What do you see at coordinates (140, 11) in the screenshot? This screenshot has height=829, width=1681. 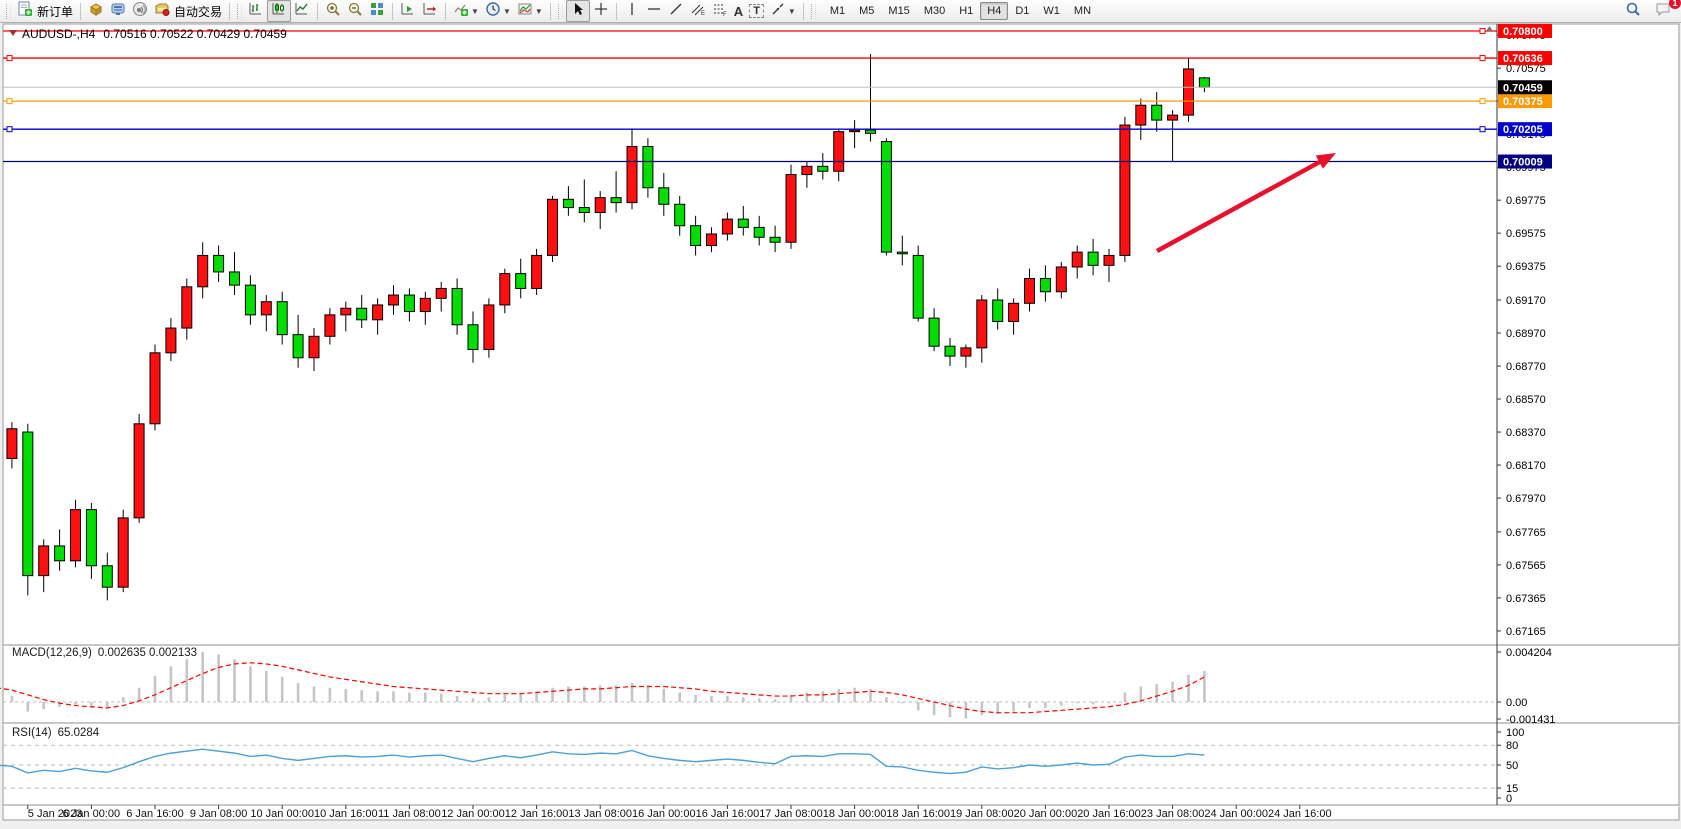 I see `signals-button` at bounding box center [140, 11].